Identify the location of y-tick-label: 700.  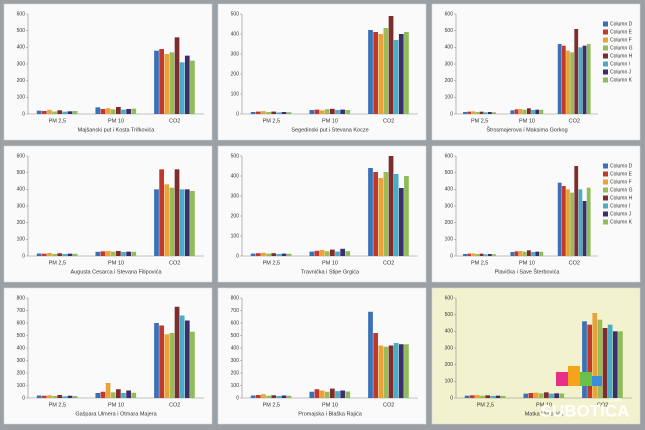
(235, 311).